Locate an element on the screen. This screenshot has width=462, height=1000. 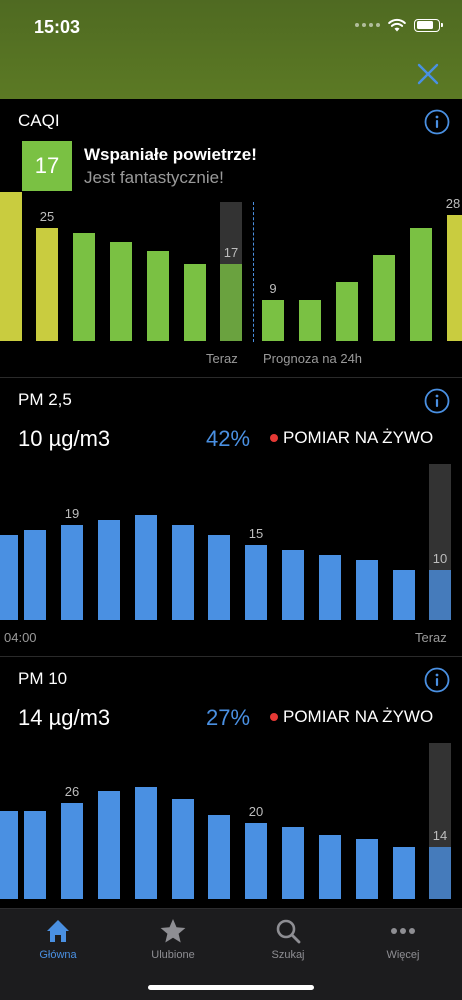
close-button is located at coordinates (428, 74).